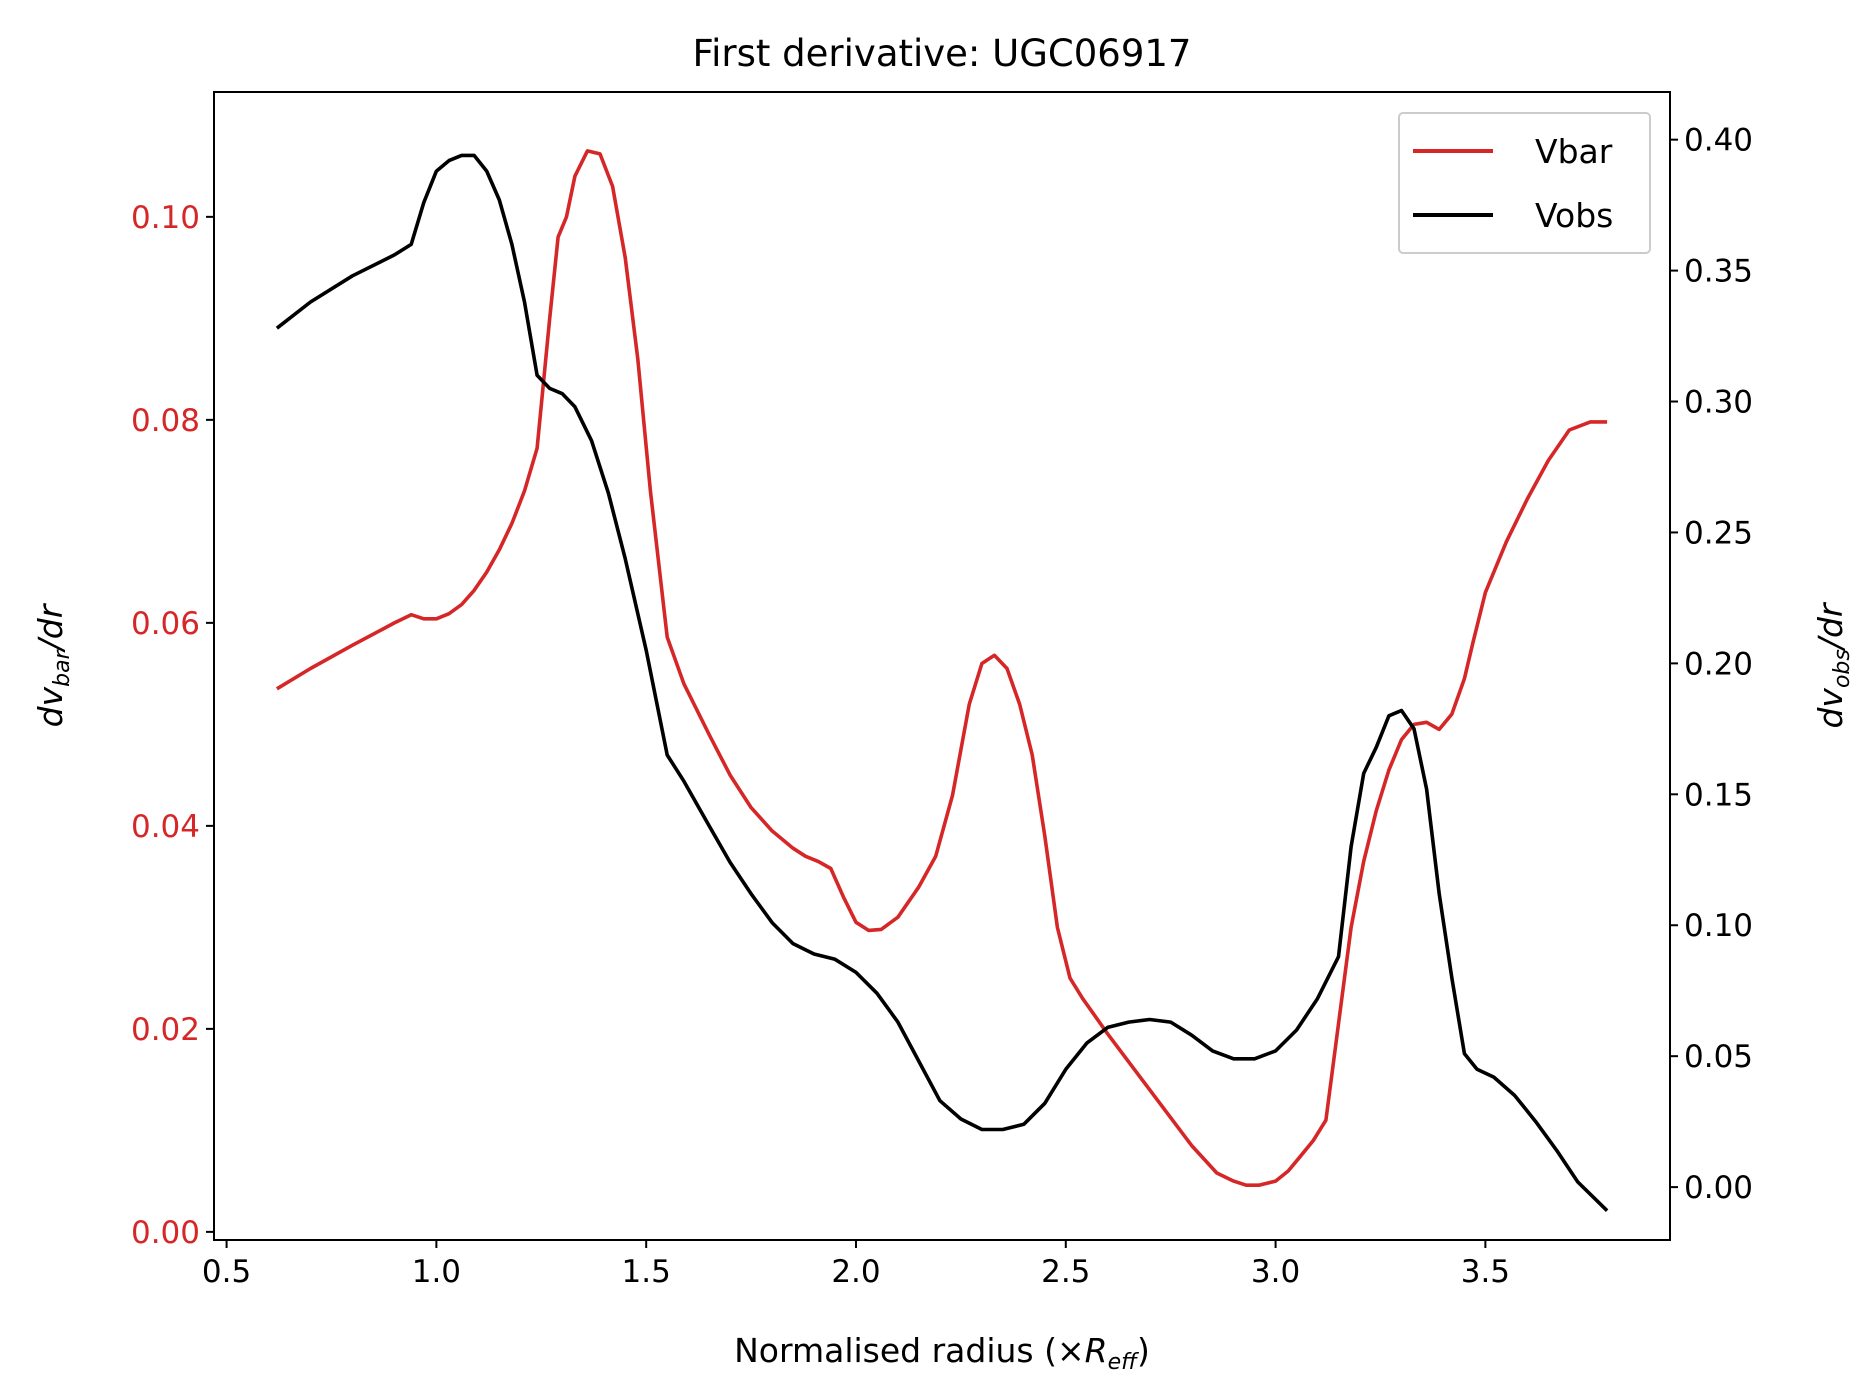 The image size is (1873, 1397). I want to click on x-axis-label: Normalised radius (×Reff), so click(942, 1353).